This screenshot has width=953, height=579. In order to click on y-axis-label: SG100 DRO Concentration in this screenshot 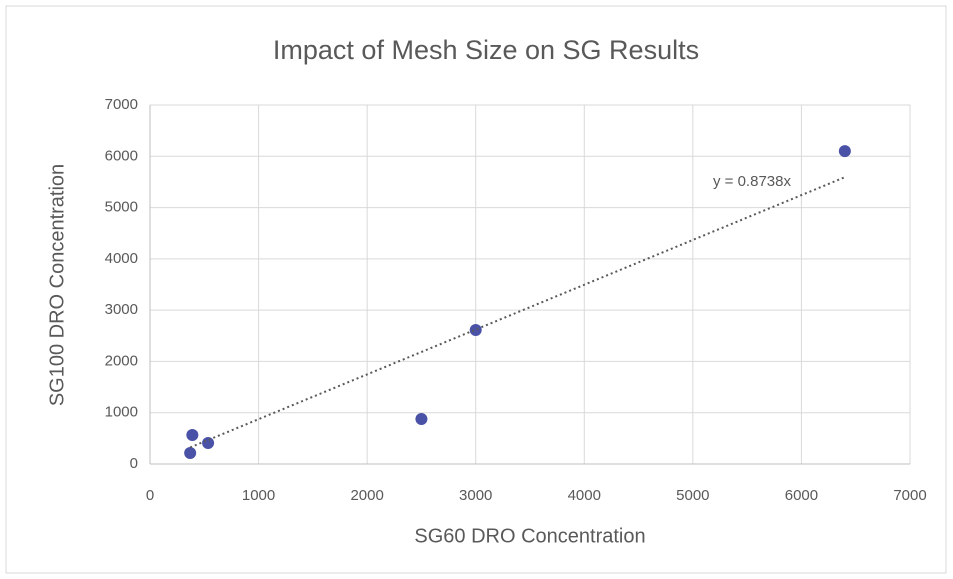, I will do `click(57, 285)`.